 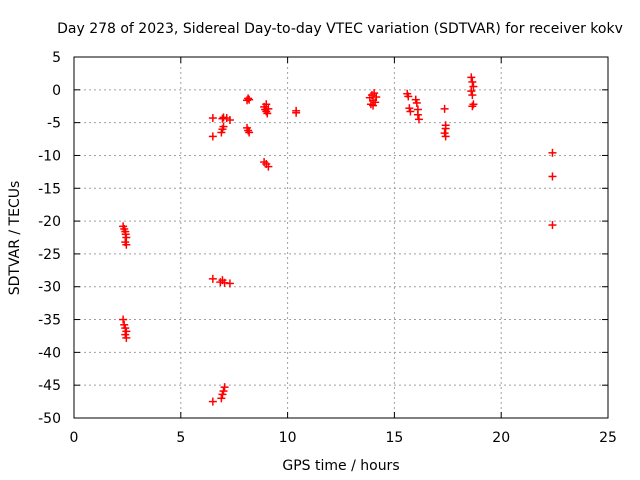 I want to click on y-tick-label: -20, so click(x=49, y=222).